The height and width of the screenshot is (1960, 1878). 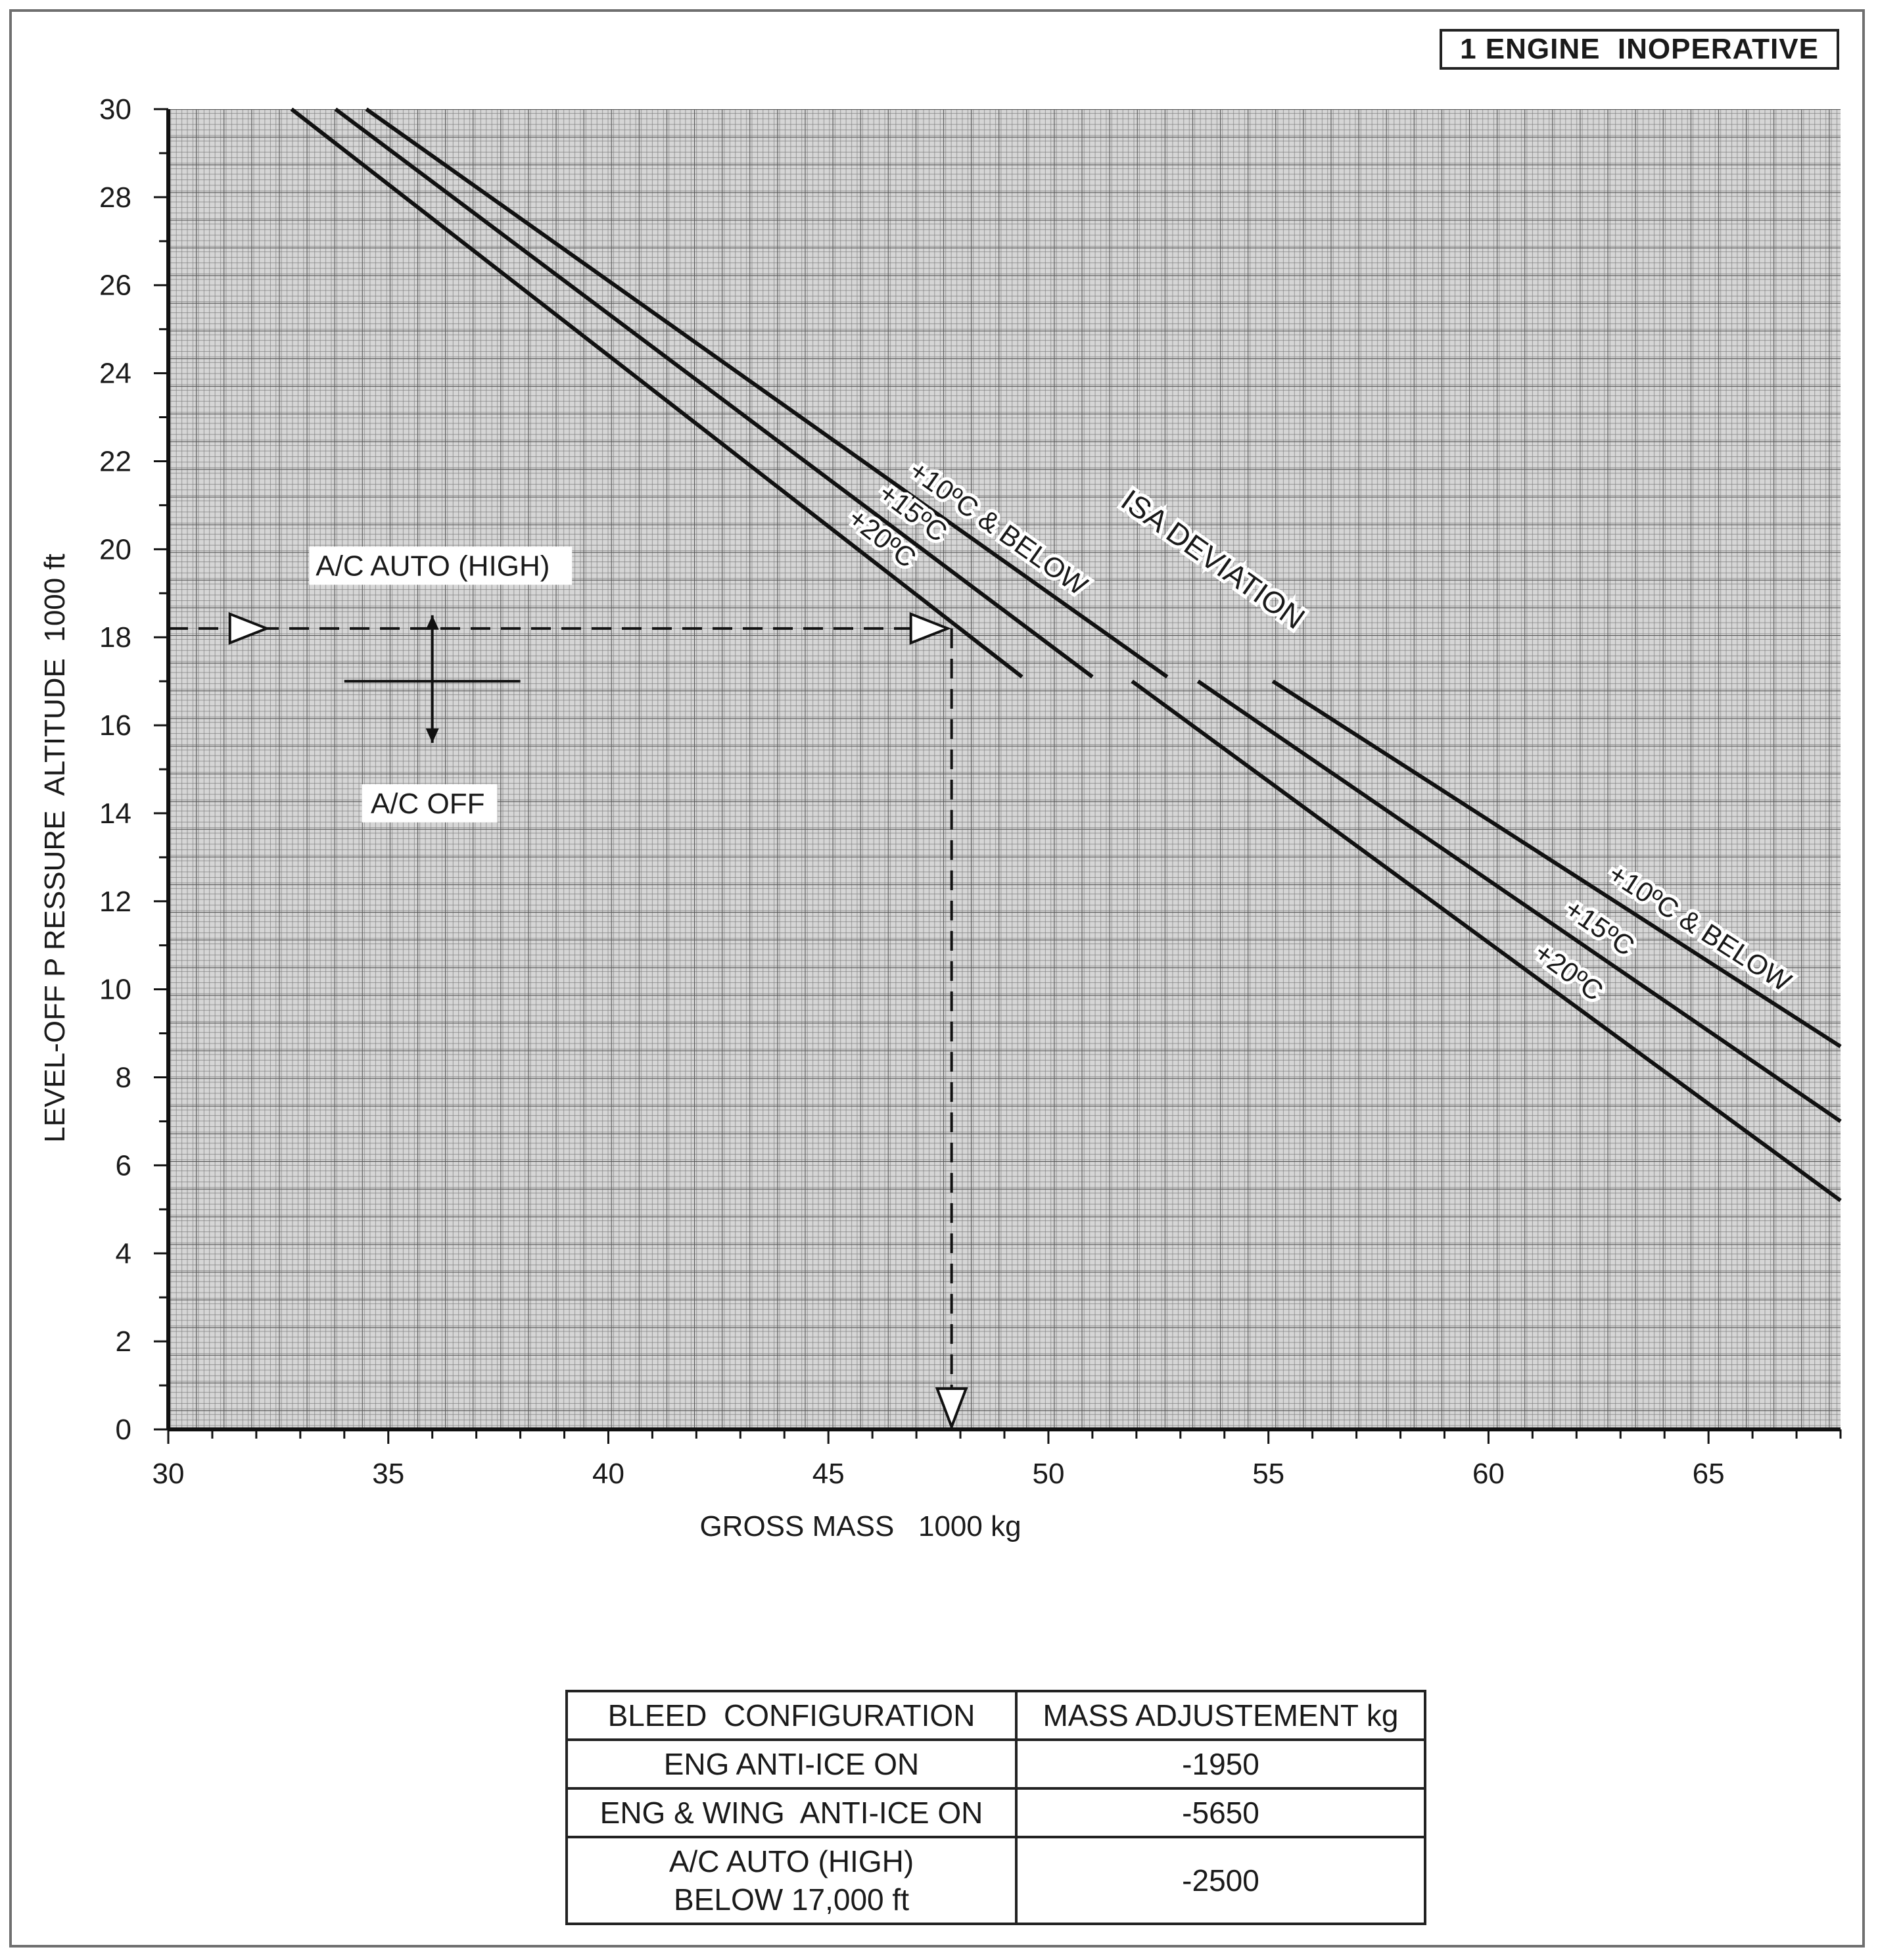 I want to click on y-tick-label: 4, so click(x=123, y=1253).